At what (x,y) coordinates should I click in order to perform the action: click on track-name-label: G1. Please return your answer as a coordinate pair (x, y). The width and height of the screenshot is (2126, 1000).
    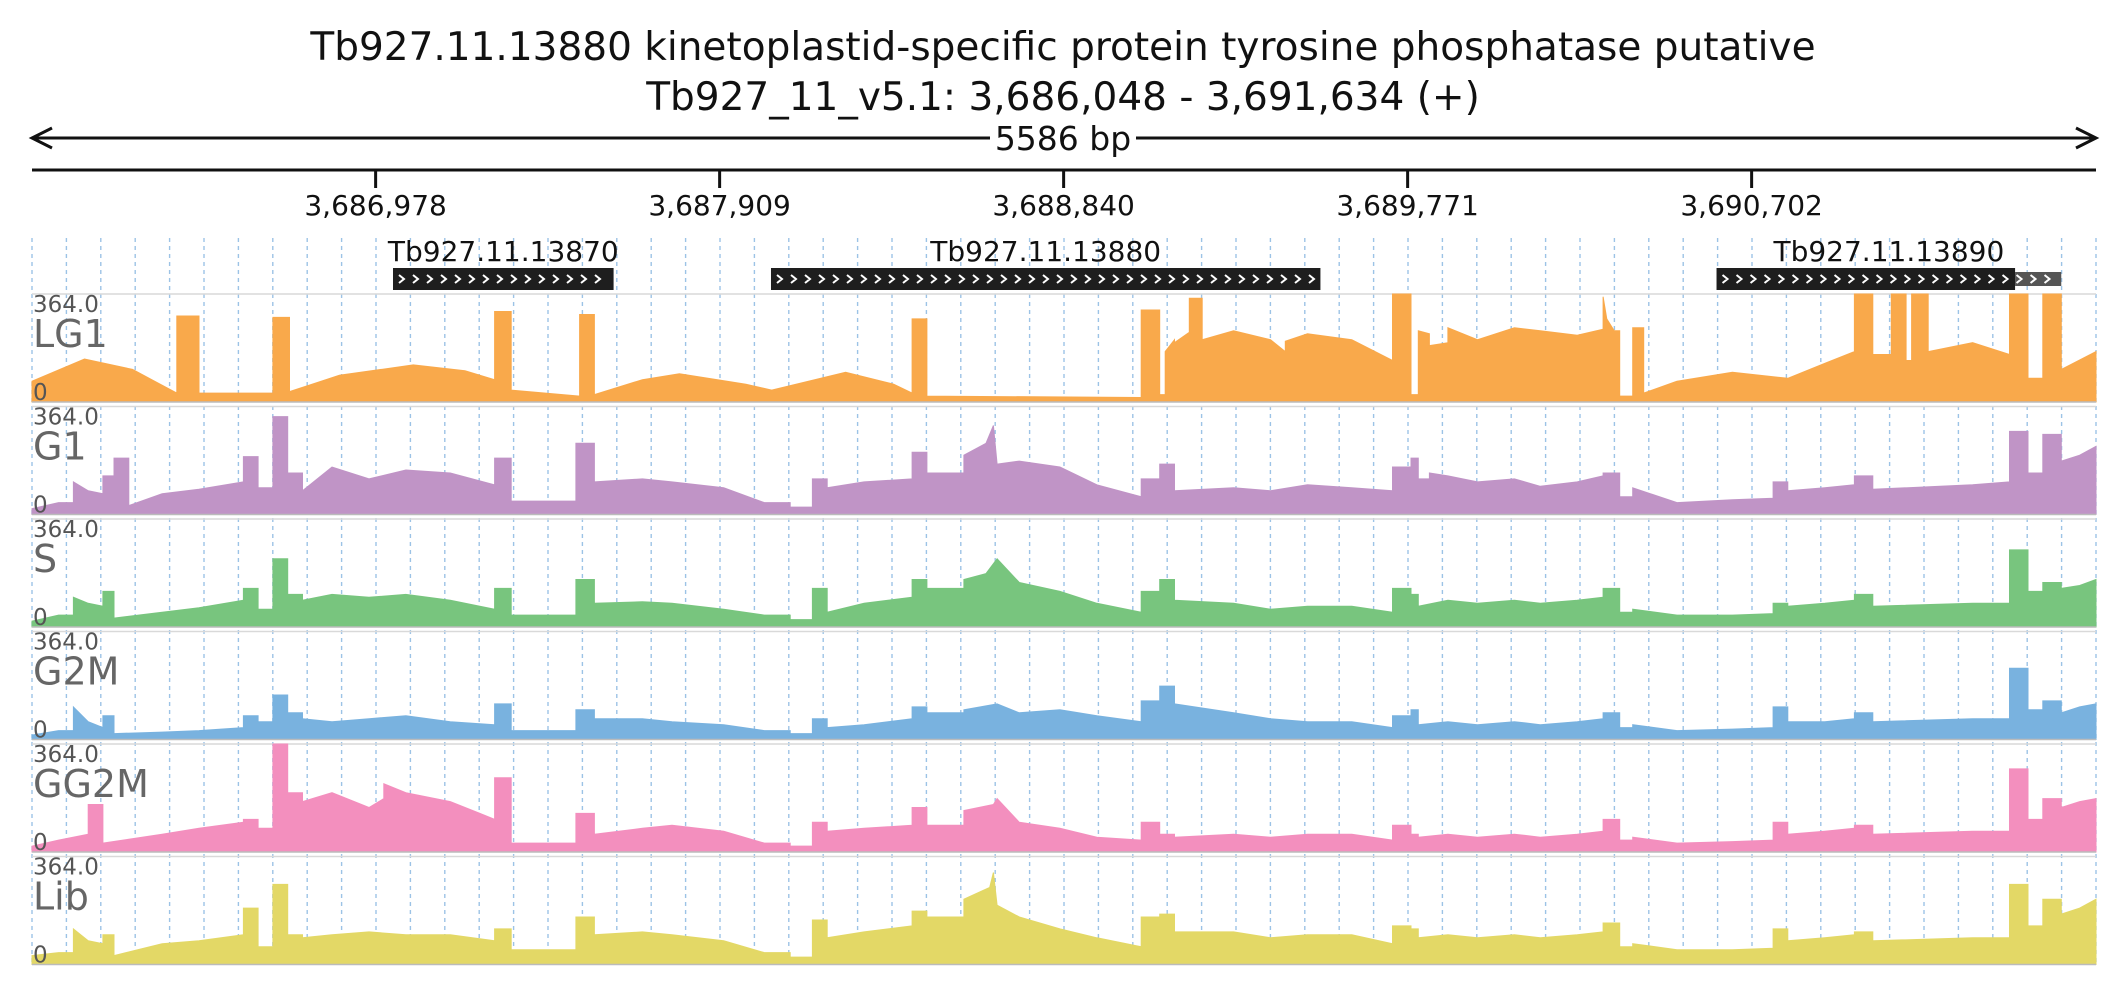
    Looking at the image, I should click on (60, 447).